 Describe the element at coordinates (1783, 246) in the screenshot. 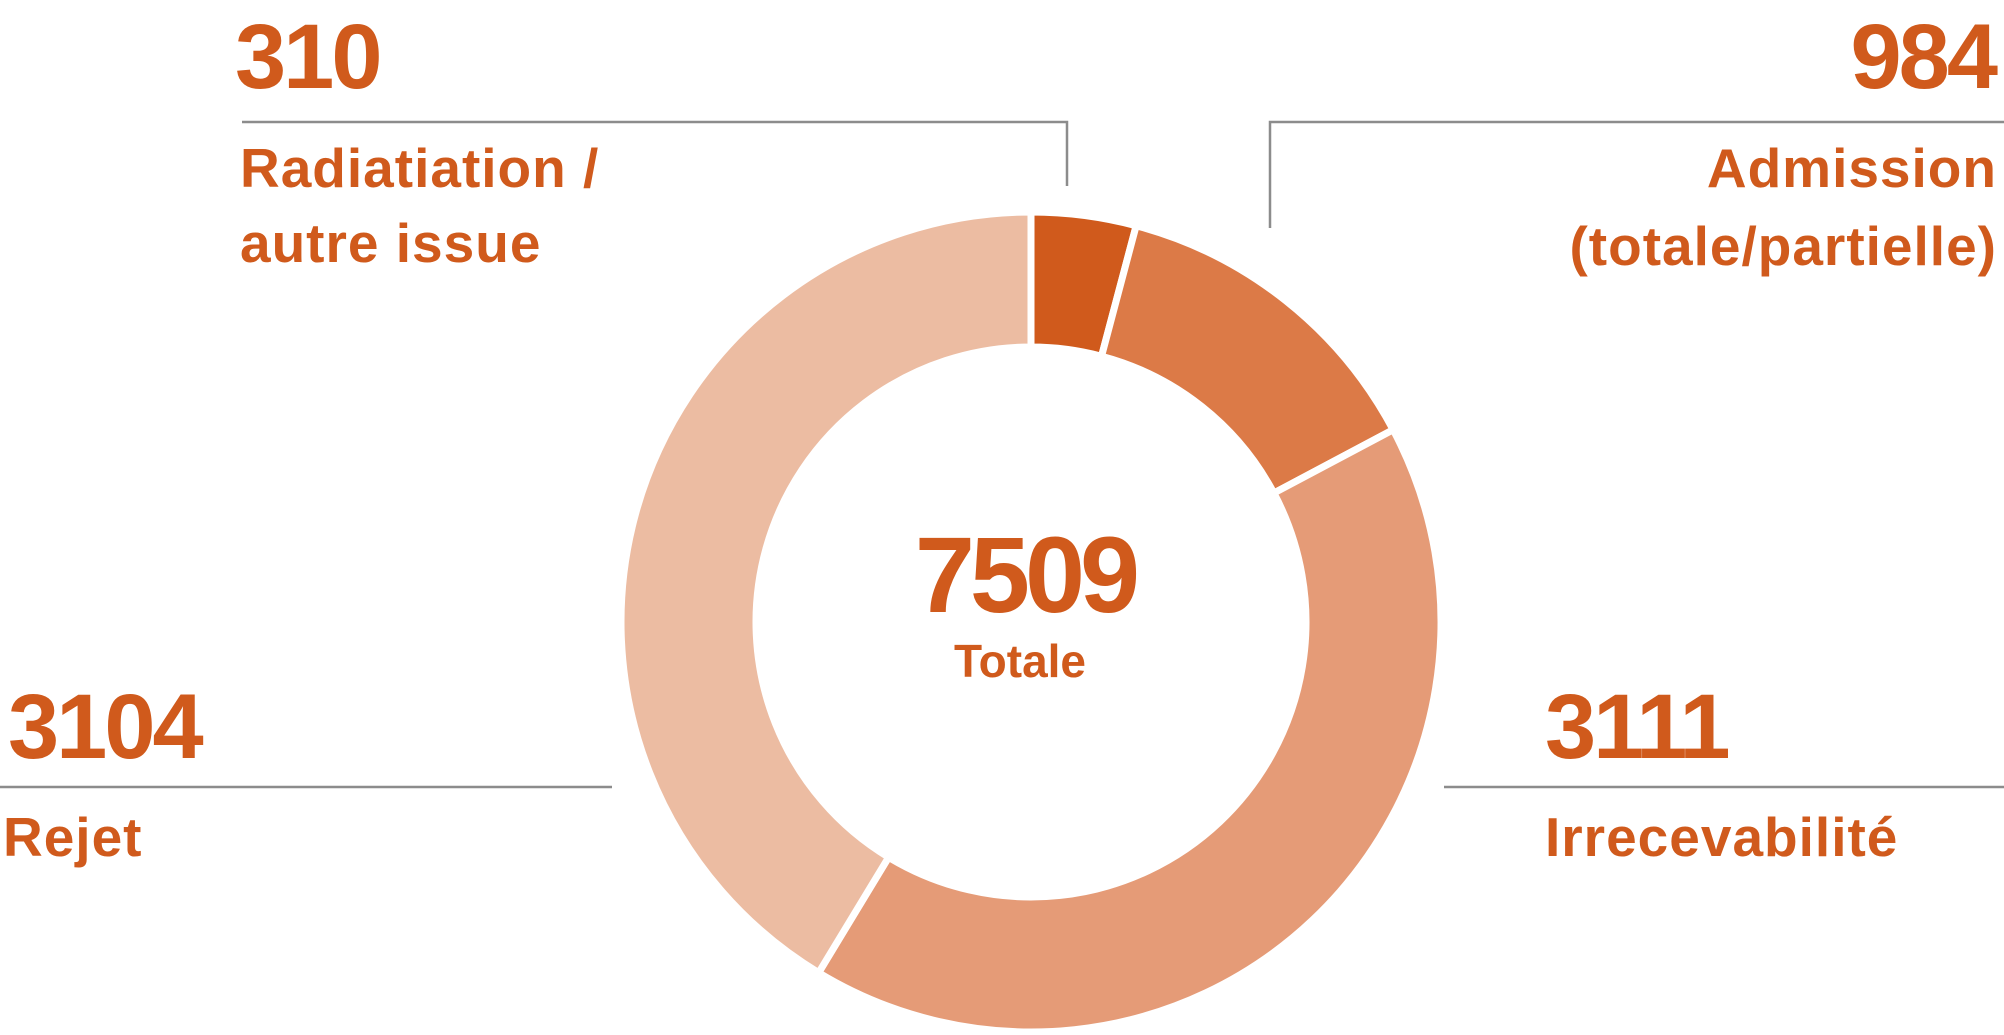

I see `label-admission-line2: (totale/partielle)` at that location.